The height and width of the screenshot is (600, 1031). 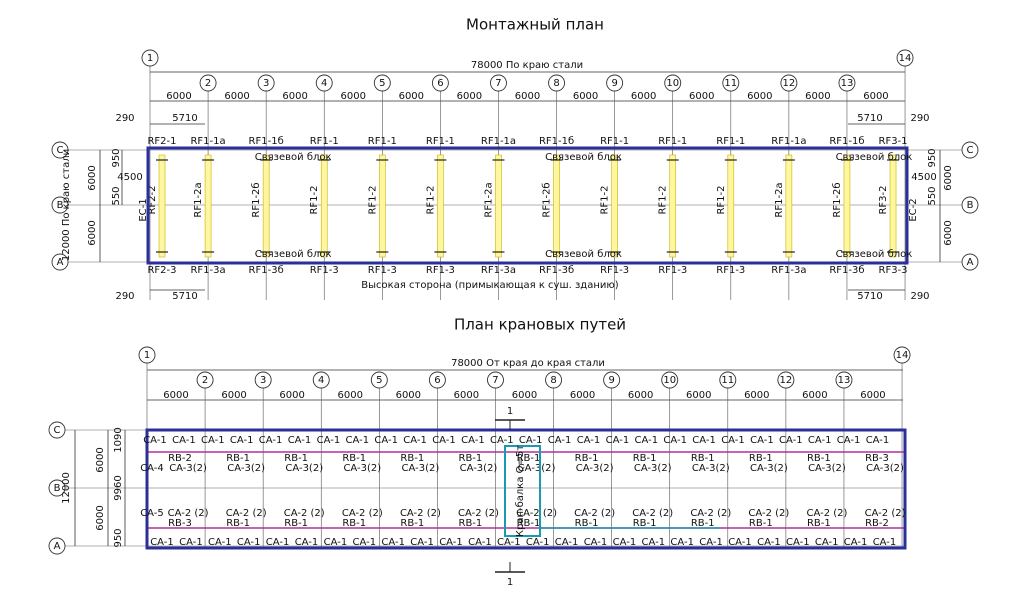 I want to click on dimension-label: 12000 По краю стали, so click(x=66, y=205).